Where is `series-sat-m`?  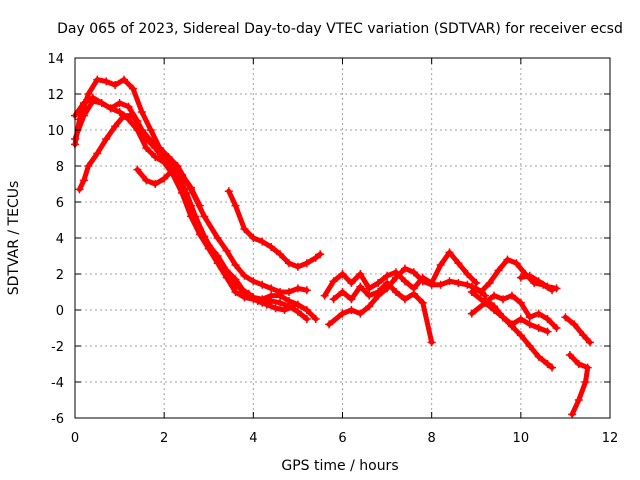
series-sat-m is located at coordinates (538, 282).